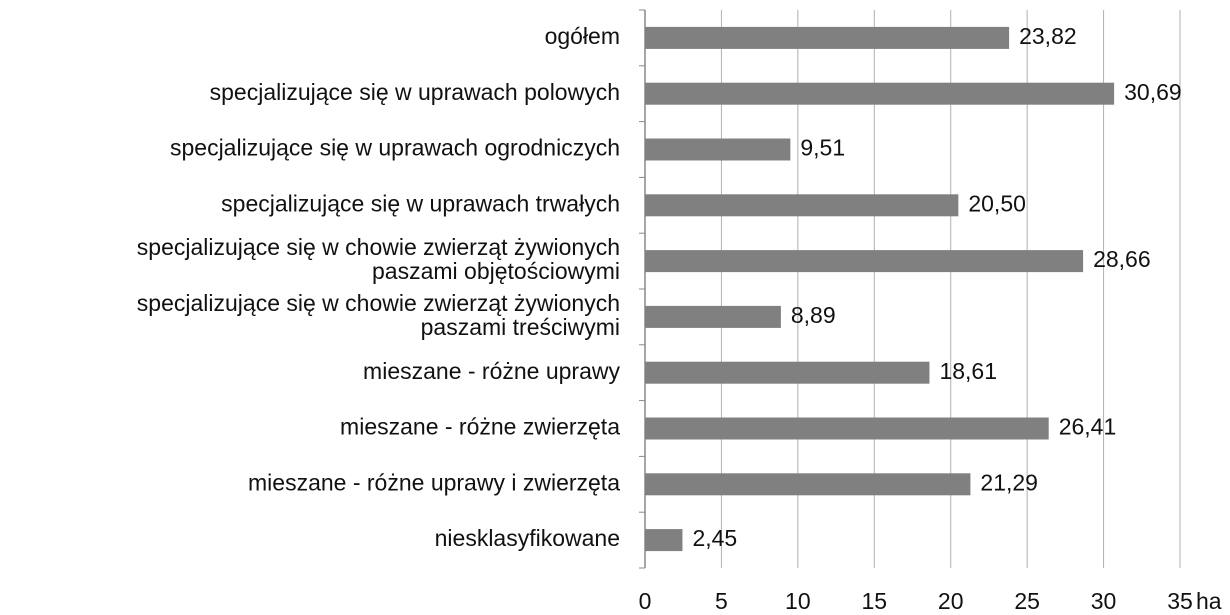 Image resolution: width=1230 pixels, height=615 pixels. Describe the element at coordinates (1009, 482) in the screenshot. I see `value-label: 21,29` at that location.